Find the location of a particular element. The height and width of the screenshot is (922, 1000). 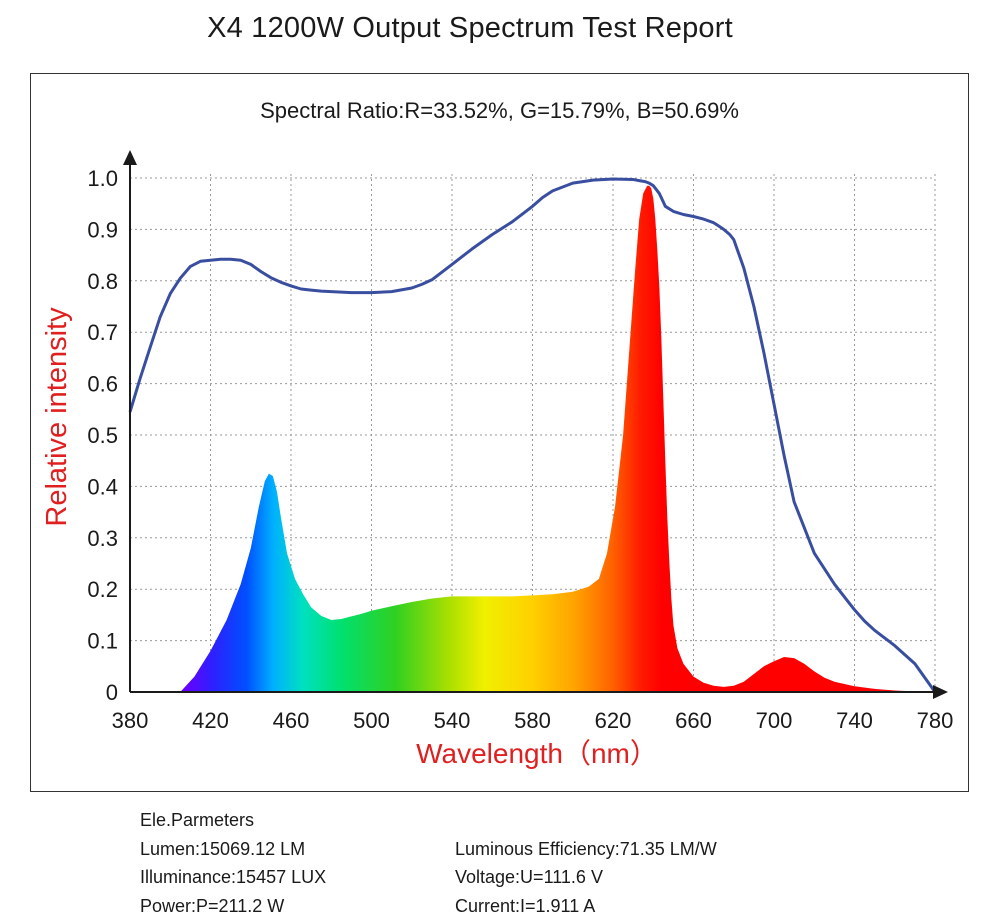

x-tick-label: 700 is located at coordinates (774, 720).